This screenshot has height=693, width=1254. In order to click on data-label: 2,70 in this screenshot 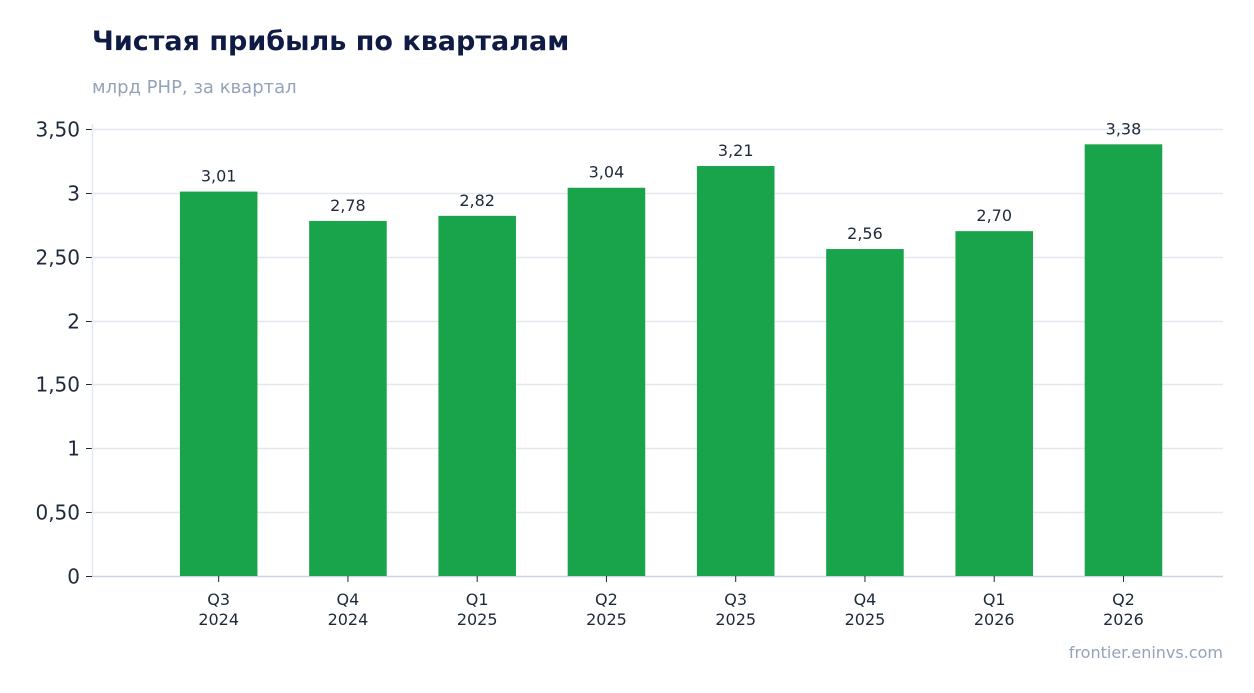, I will do `click(994, 215)`.